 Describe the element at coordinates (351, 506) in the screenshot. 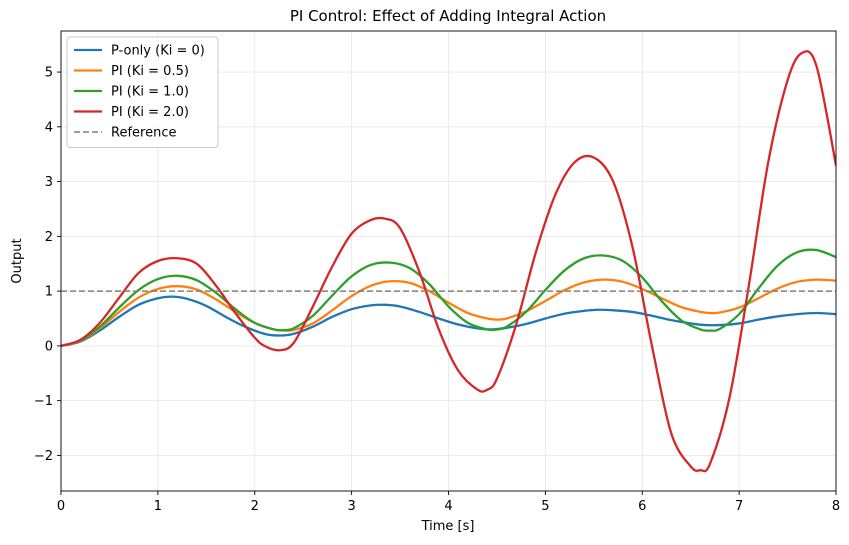

I see `x-tick-label: 3` at that location.